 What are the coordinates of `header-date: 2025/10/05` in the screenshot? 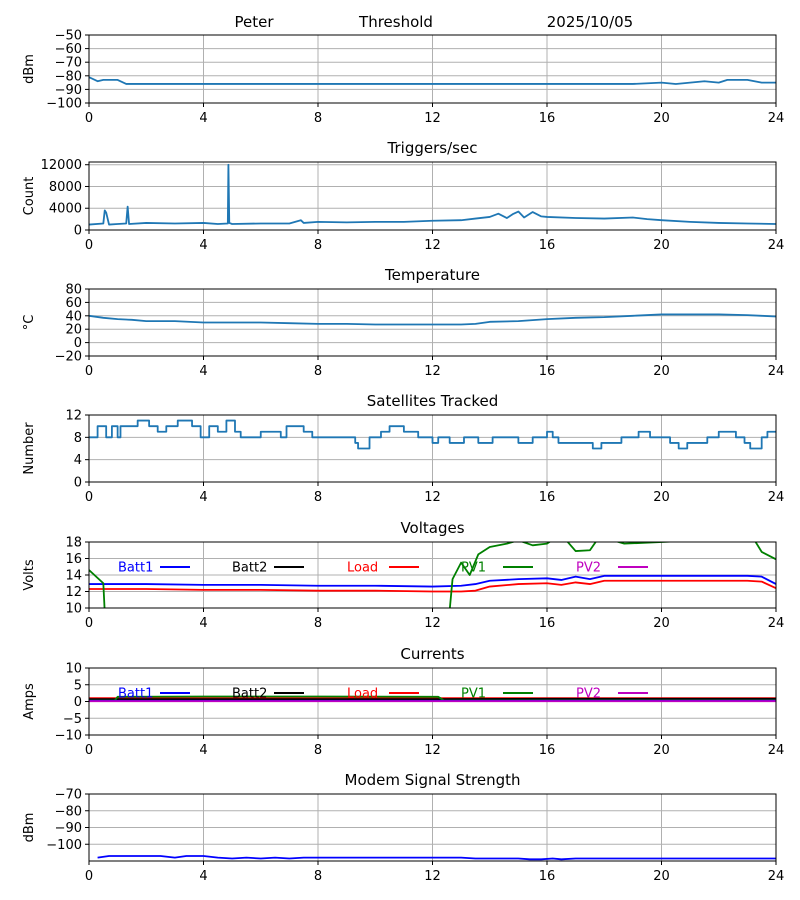 It's located at (590, 22).